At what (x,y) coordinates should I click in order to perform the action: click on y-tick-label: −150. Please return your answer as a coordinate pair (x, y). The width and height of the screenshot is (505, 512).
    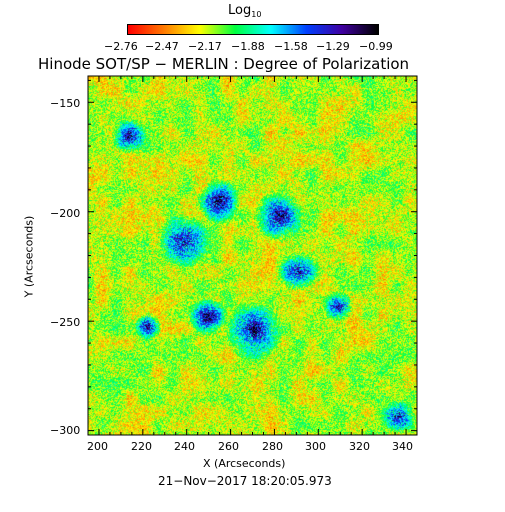
    Looking at the image, I should click on (65, 103).